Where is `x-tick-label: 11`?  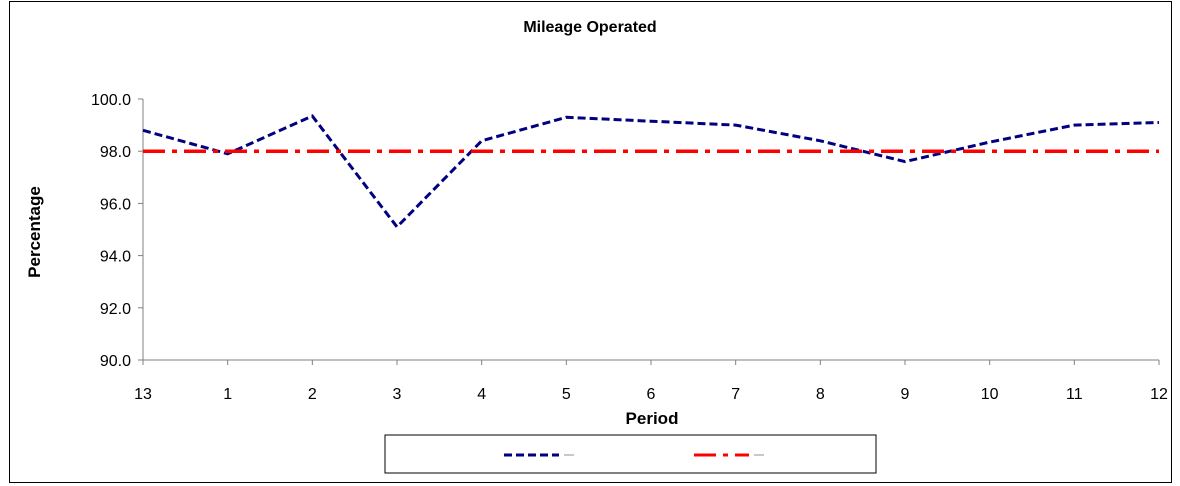
x-tick-label: 11 is located at coordinates (1074, 394).